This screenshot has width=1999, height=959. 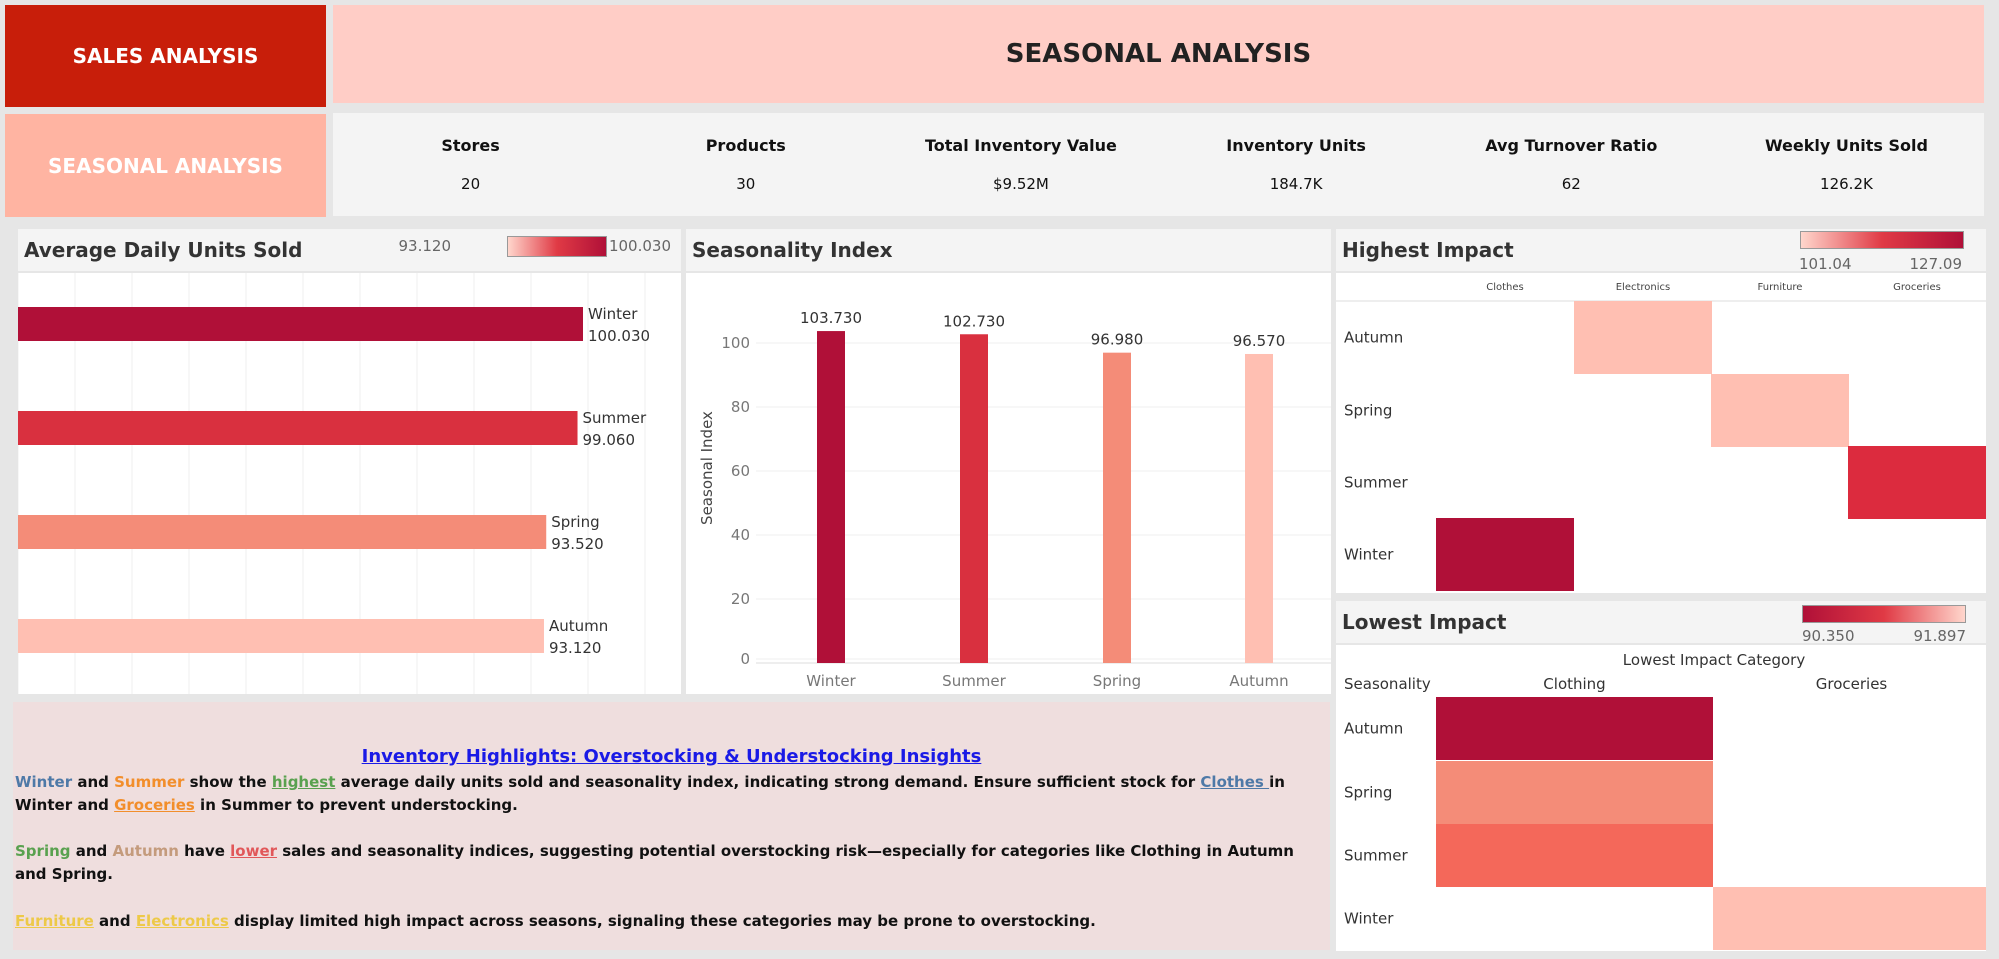 What do you see at coordinates (1020, 184) in the screenshot?
I see `kpi-value: $9.52M` at bounding box center [1020, 184].